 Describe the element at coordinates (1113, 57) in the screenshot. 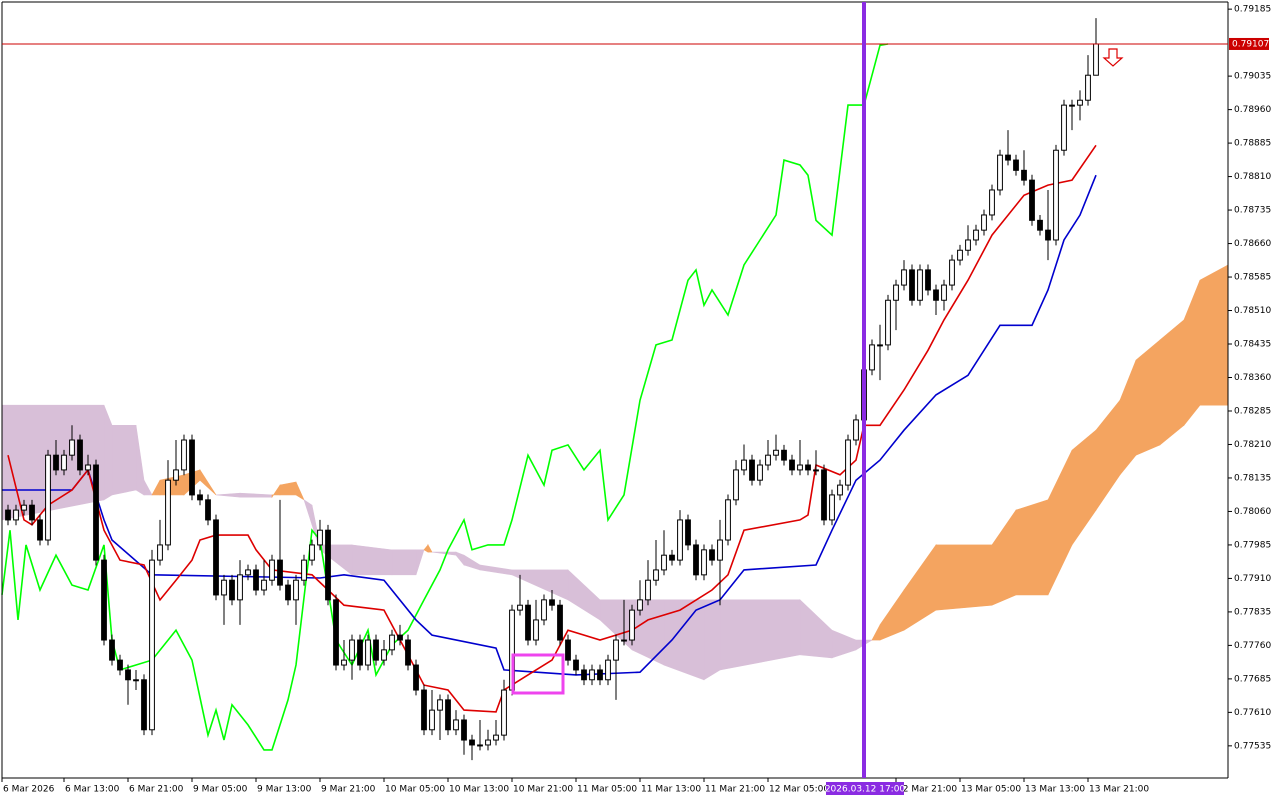

I see `sell-arrow` at that location.